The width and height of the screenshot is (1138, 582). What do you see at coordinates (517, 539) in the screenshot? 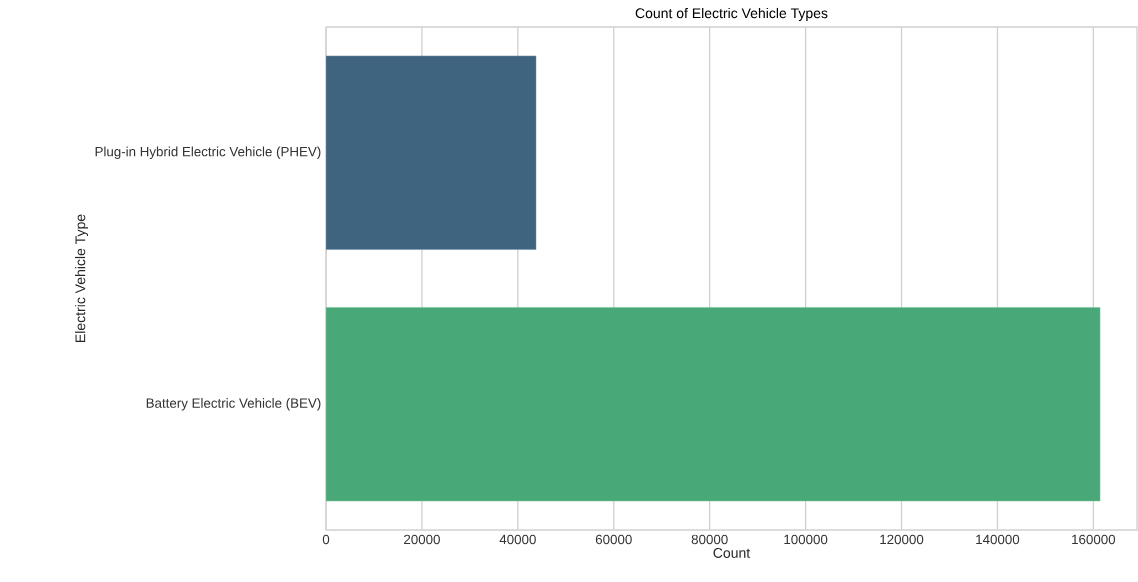
I see `x-tick-label: 40000` at bounding box center [517, 539].